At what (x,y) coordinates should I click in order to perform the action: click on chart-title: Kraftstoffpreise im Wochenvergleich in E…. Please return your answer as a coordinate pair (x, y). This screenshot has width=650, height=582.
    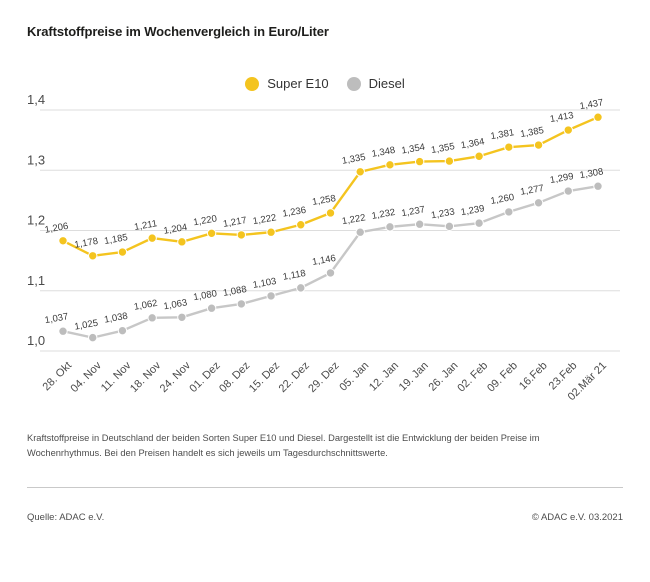
    Looking at the image, I should click on (178, 31).